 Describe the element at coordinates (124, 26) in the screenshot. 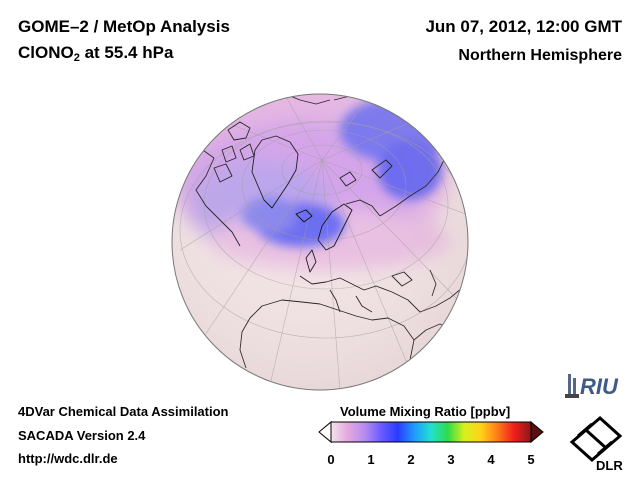

I see `title-line1: GOME–2 / MetOp Analysis` at that location.